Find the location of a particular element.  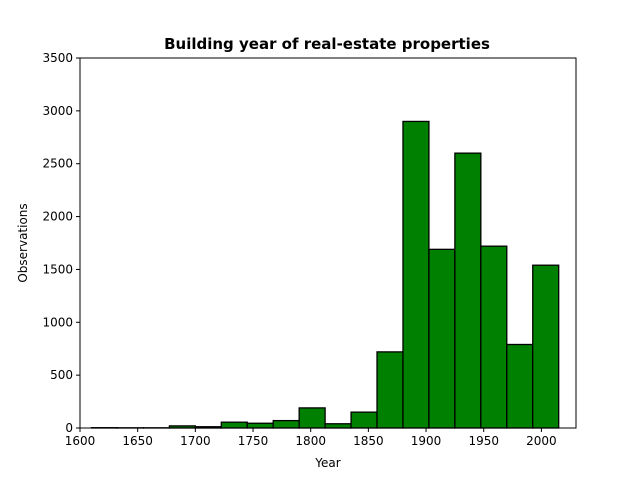

x-axis: 1600 1650 1700 1750 1800 1850 1900 1950 2000 is located at coordinates (311, 438).